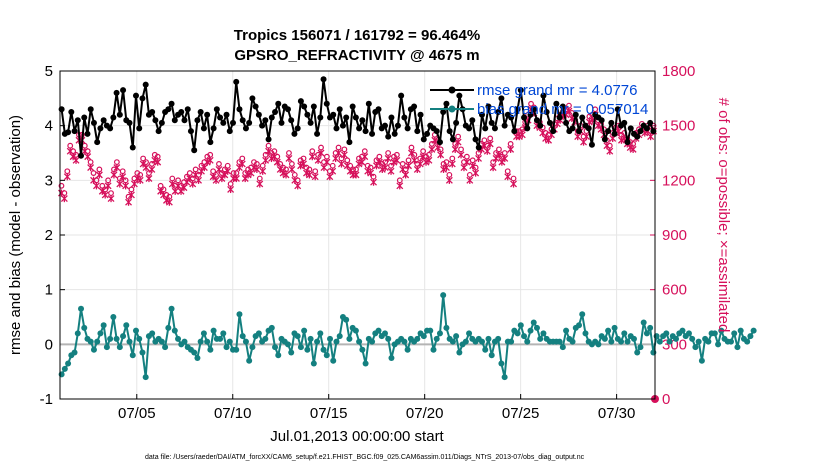  What do you see at coordinates (521, 413) in the screenshot?
I see `x-tick-label: 07/25` at bounding box center [521, 413].